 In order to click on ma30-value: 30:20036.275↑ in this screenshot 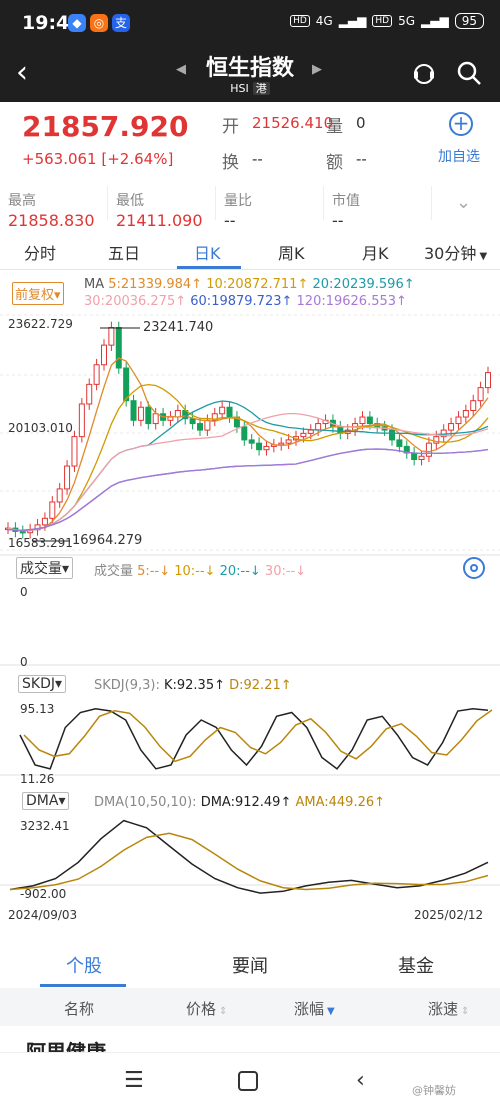, I will do `click(135, 301)`.